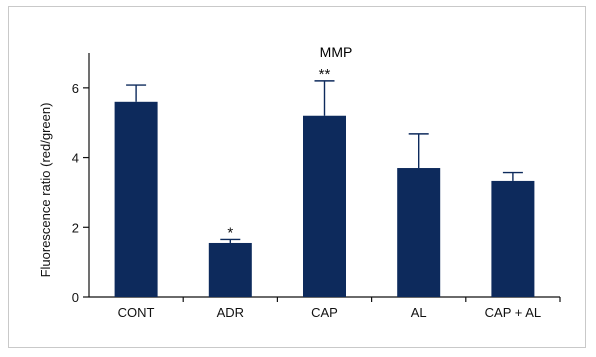 The image size is (596, 357). Describe the element at coordinates (513, 238) in the screenshot. I see `bar-cap-al` at that location.